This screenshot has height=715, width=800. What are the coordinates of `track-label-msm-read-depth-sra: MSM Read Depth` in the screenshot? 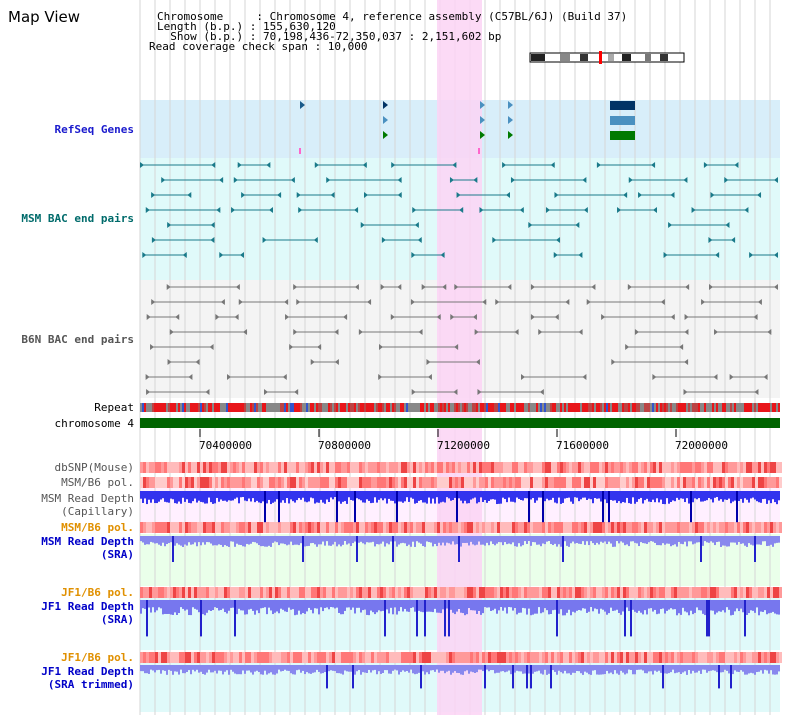 It's located at (87, 541).